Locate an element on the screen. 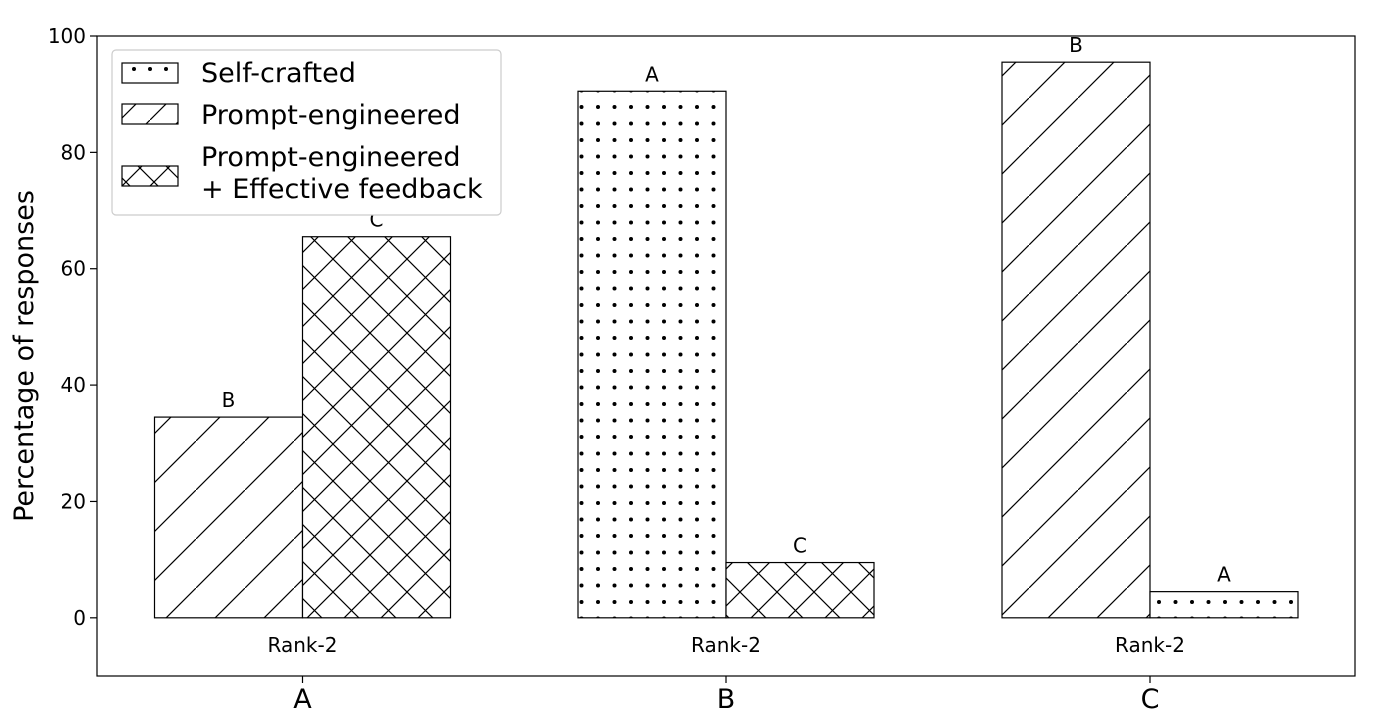 Image resolution: width=1391 pixels, height=727 pixels. bar-label-b-a: A is located at coordinates (652, 74).